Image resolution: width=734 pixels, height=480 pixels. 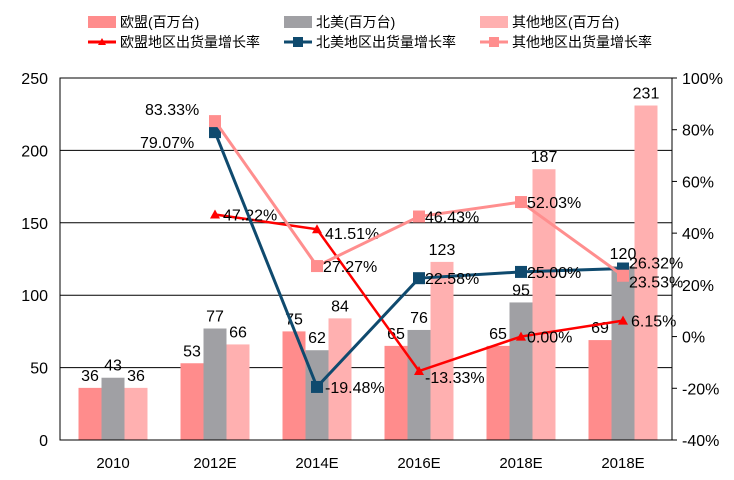 What do you see at coordinates (656, 264) in the screenshot?
I see `line-value-label: 26.32%` at bounding box center [656, 264].